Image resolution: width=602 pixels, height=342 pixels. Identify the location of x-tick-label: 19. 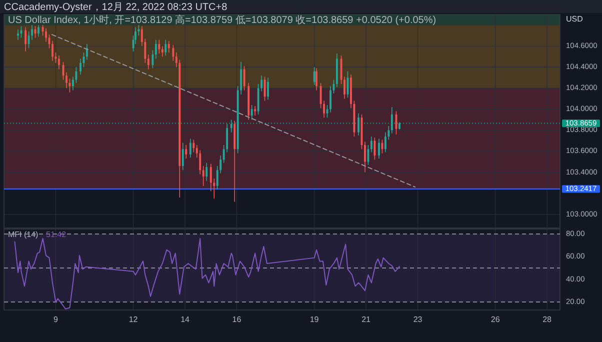
(315, 319).